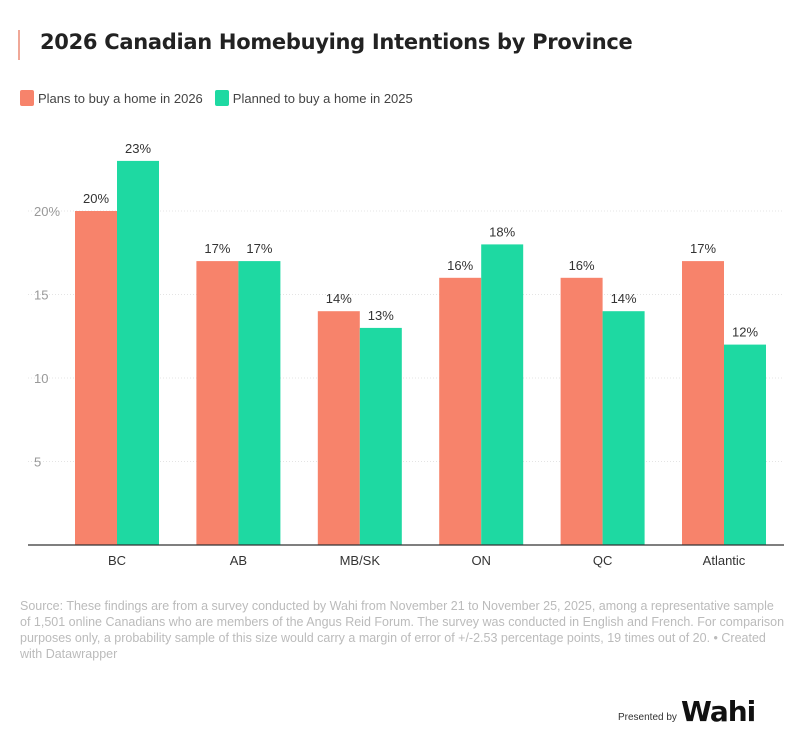 The width and height of the screenshot is (800, 752). I want to click on legend-label-2025: Planned to buy a home in 2025, so click(322, 98).